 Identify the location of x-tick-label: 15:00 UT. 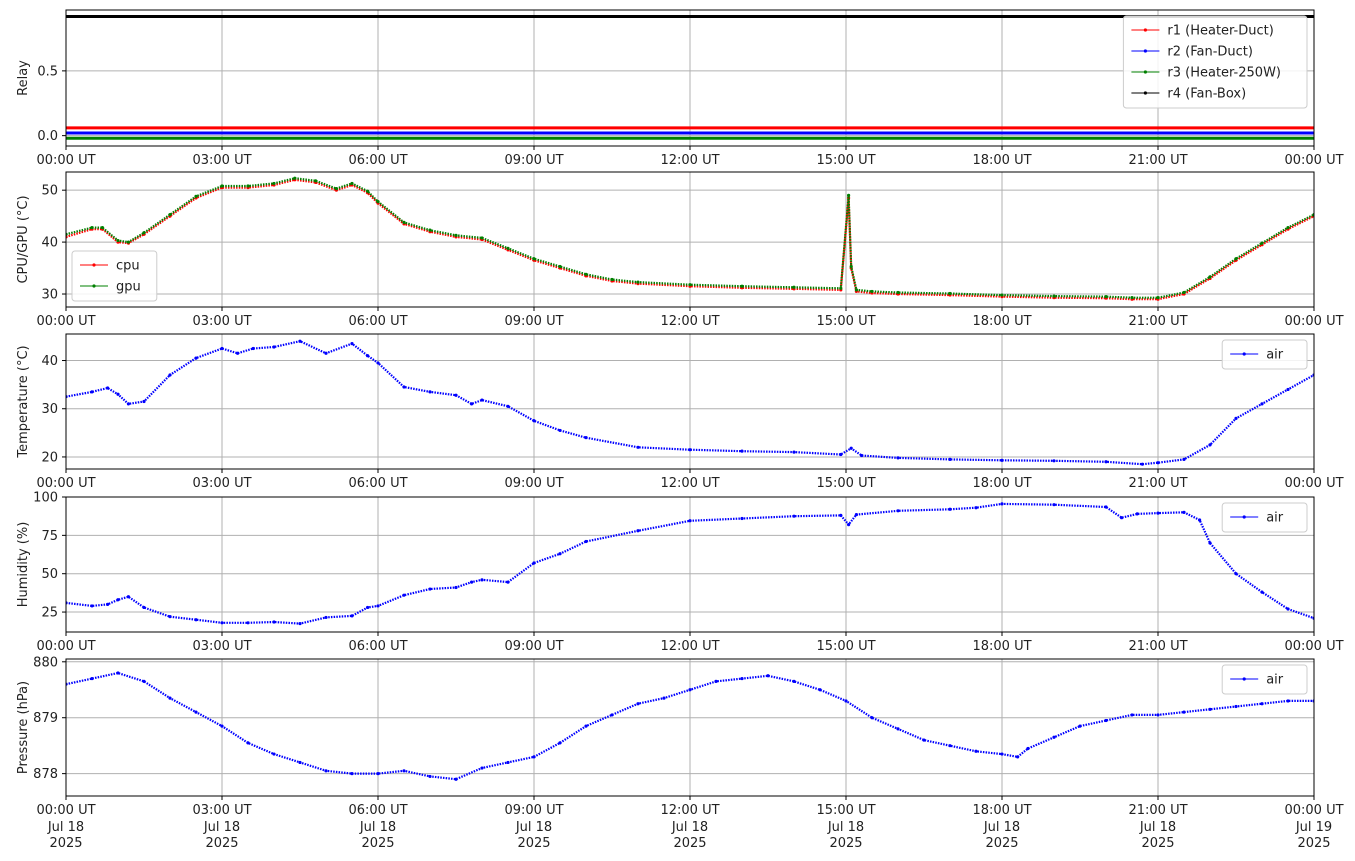
(845, 810).